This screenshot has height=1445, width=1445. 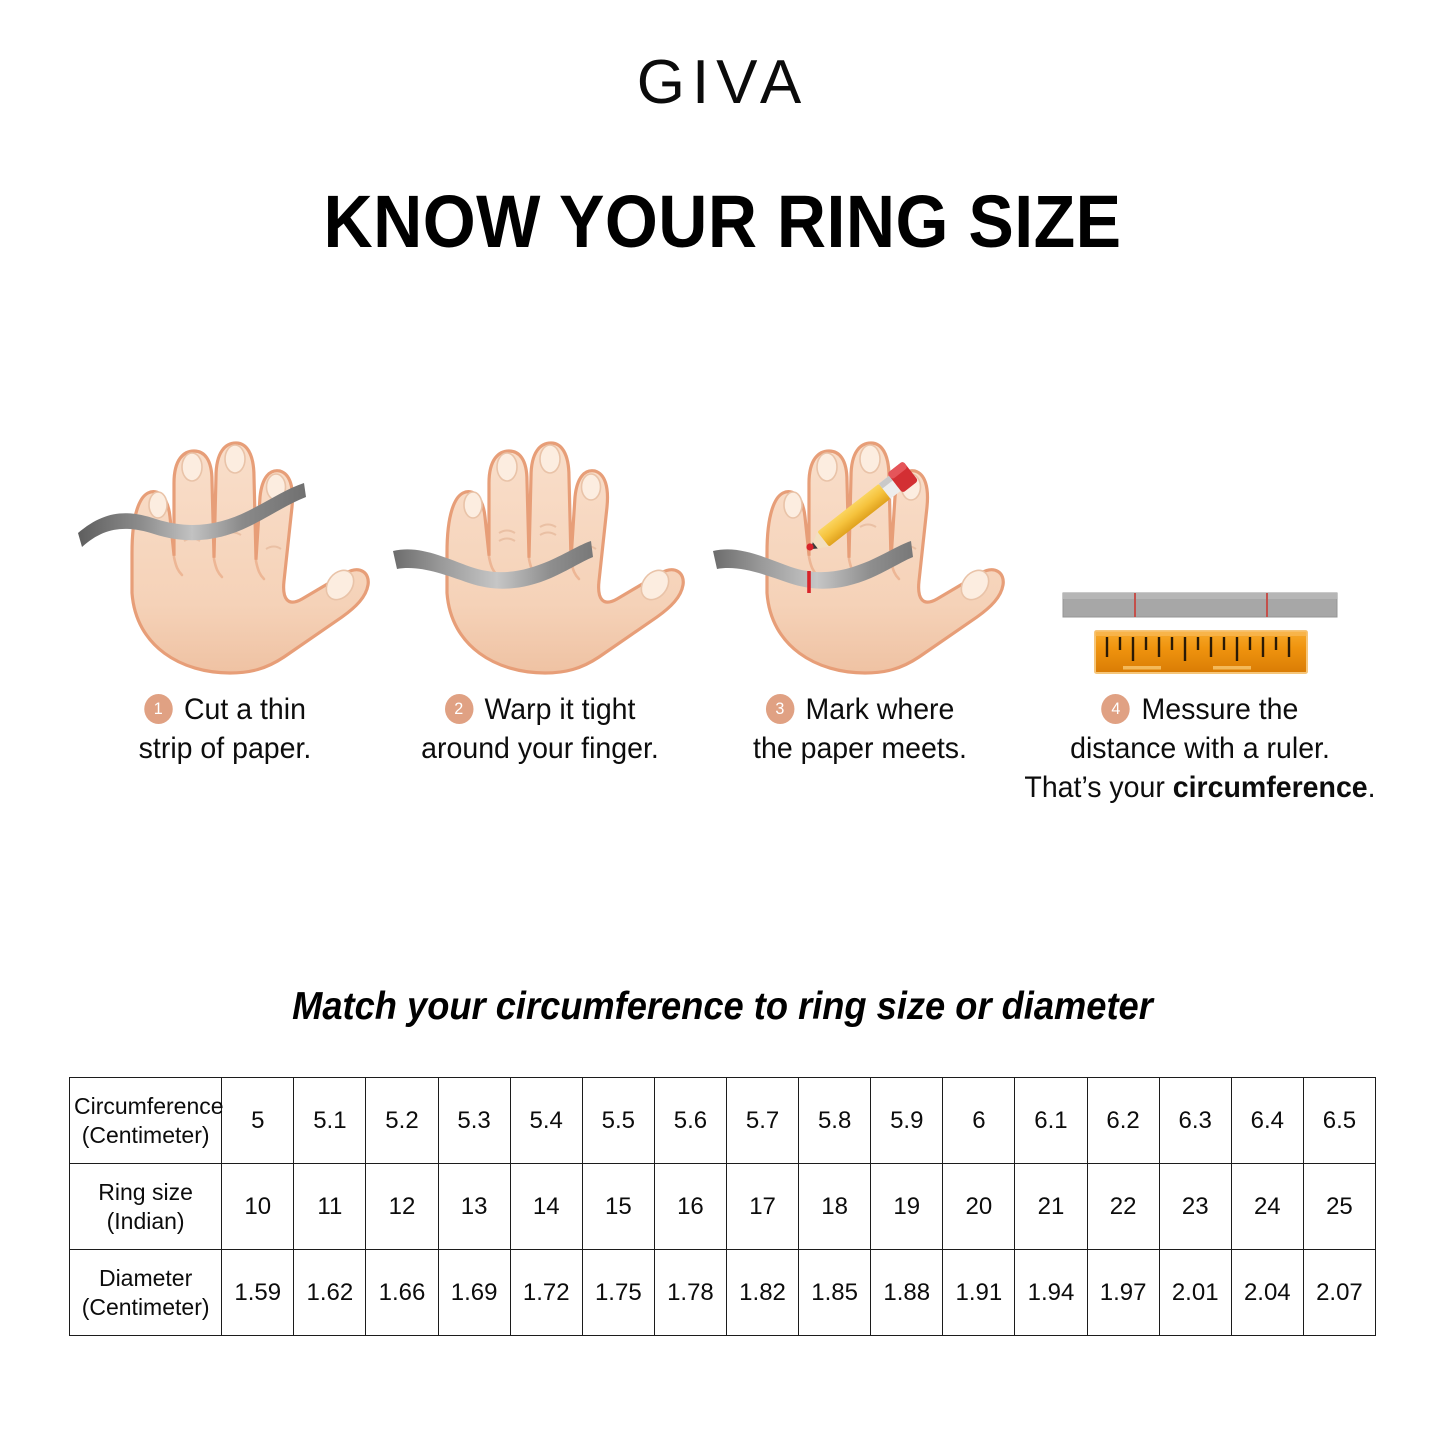 What do you see at coordinates (459, 709) in the screenshot?
I see `step-2-badge: 2` at bounding box center [459, 709].